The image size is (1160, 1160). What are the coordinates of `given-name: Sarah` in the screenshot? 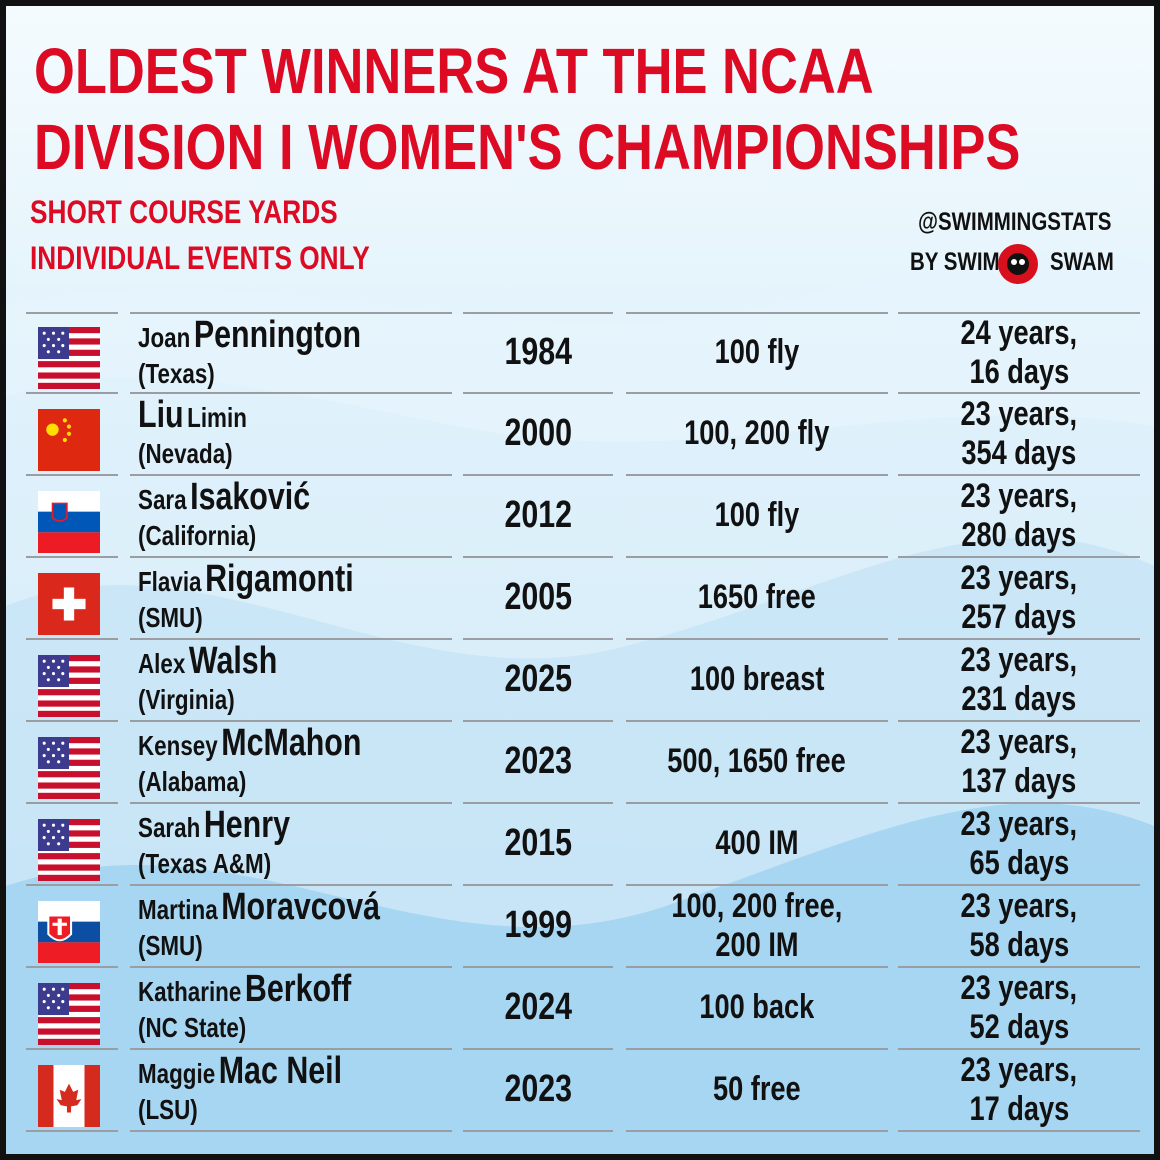 It's located at (169, 827).